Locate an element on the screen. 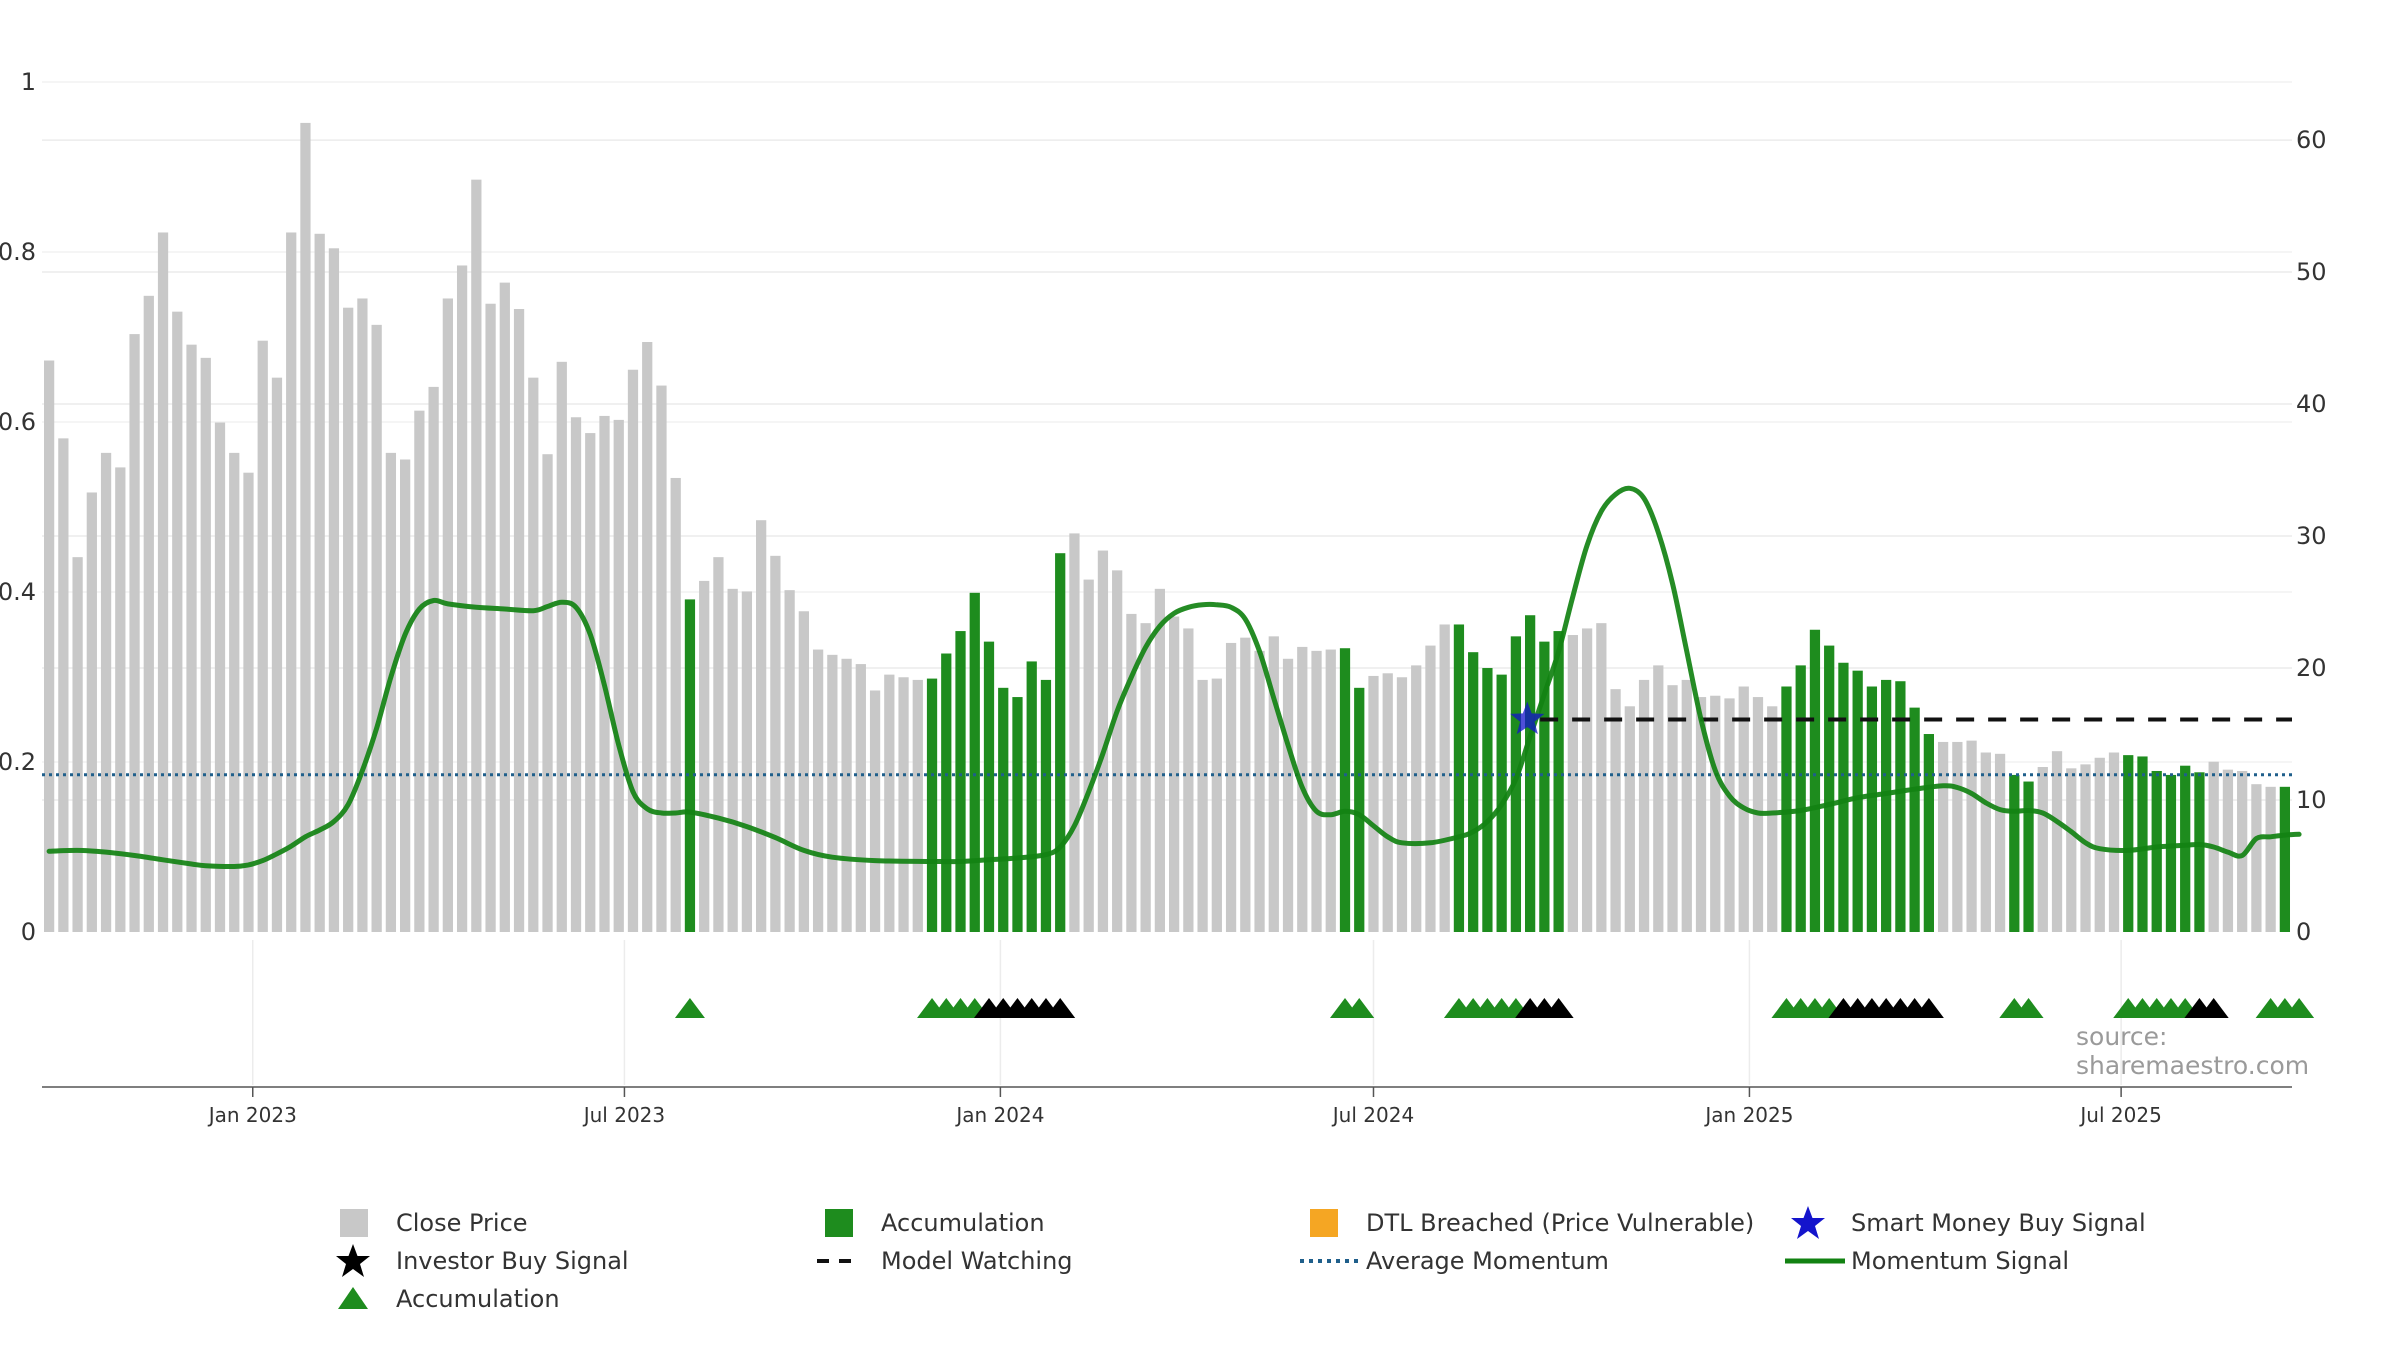 Image resolution: width=2400 pixels, height=1350 pixels. legend-item-dtl-breached: DTL Breached (Price Vulnerable) is located at coordinates (1527, 1223).